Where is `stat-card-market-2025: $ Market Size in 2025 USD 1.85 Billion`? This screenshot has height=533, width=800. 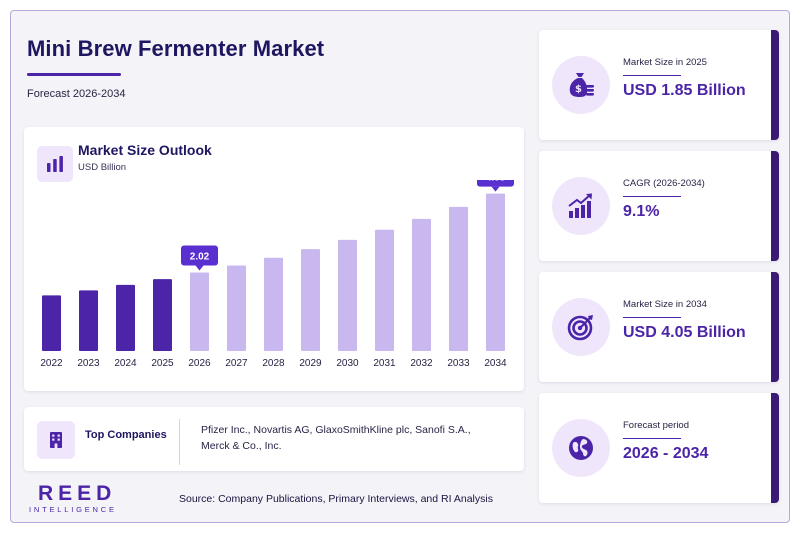 stat-card-market-2025: $ Market Size in 2025 USD 1.85 Billion is located at coordinates (659, 85).